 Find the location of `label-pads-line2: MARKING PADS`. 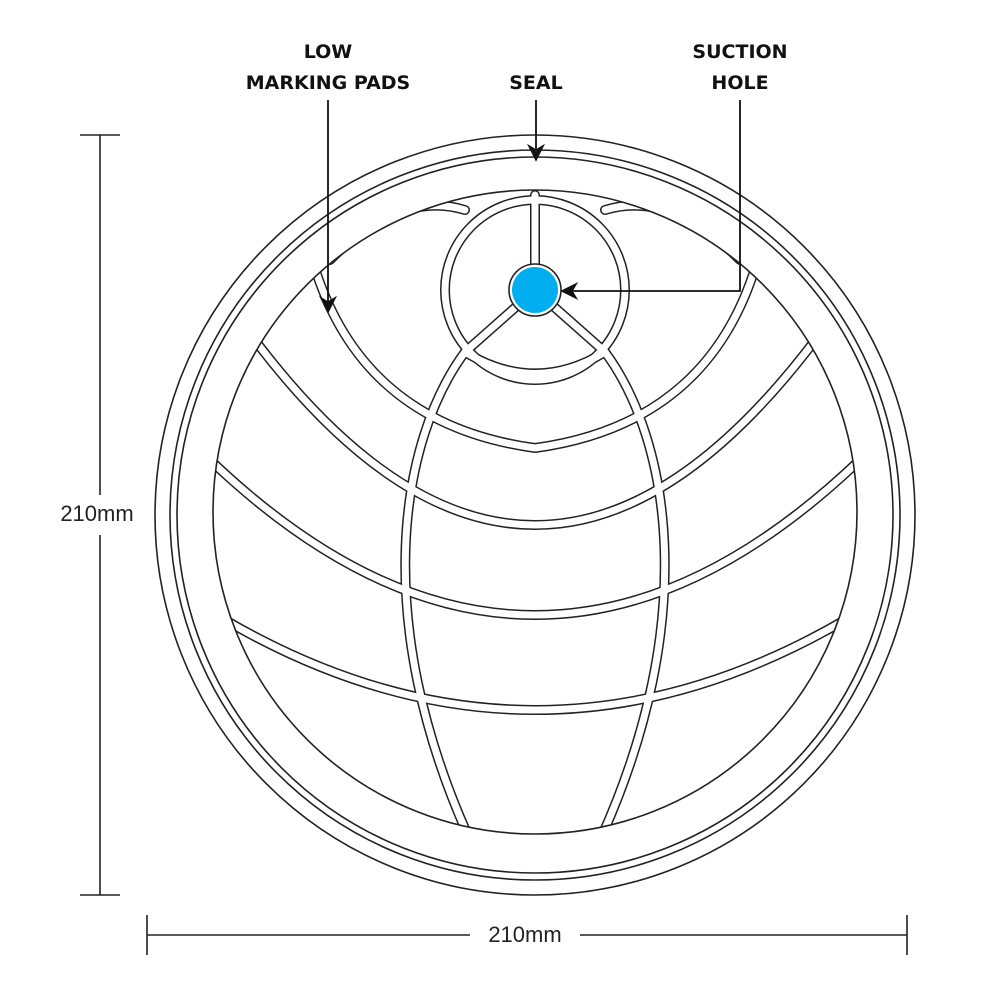

label-pads-line2: MARKING PADS is located at coordinates (328, 83).